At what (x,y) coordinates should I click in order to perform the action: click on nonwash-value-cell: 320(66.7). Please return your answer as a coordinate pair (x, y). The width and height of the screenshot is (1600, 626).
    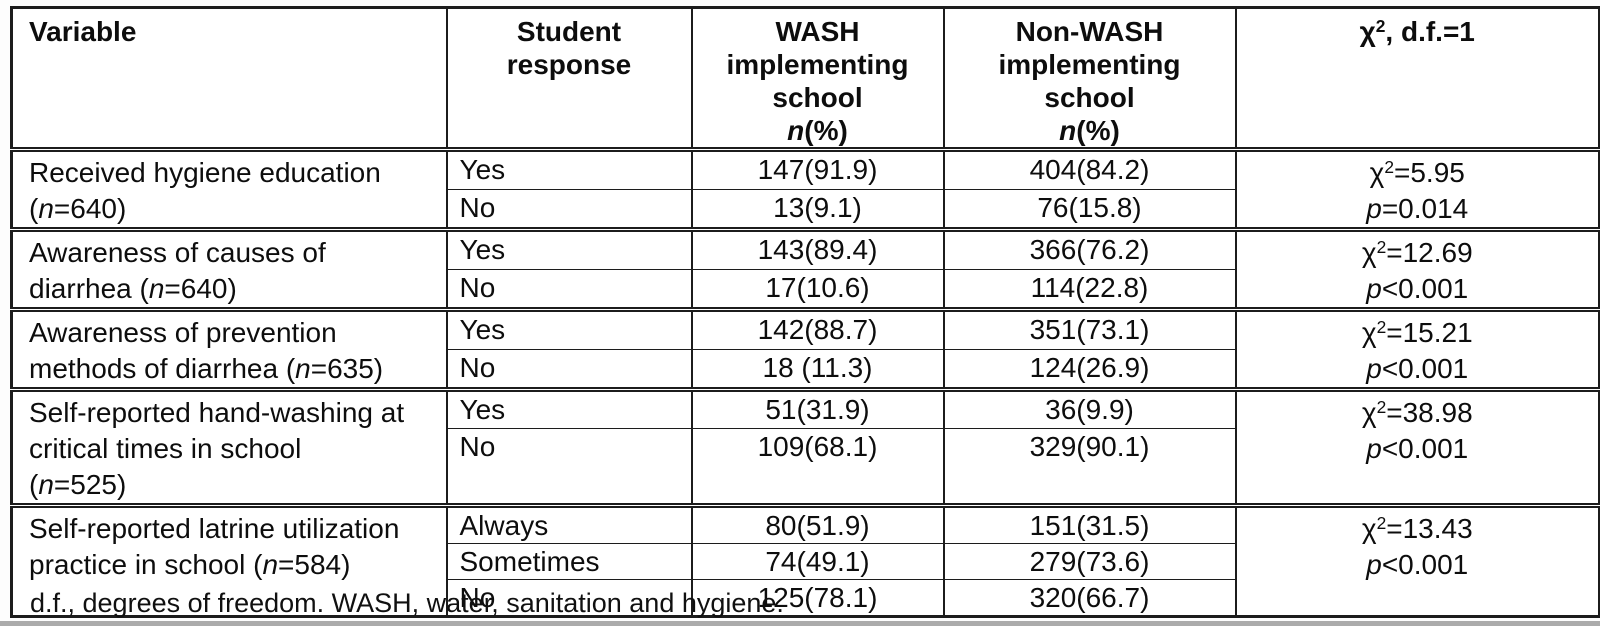
    Looking at the image, I should click on (1089, 598).